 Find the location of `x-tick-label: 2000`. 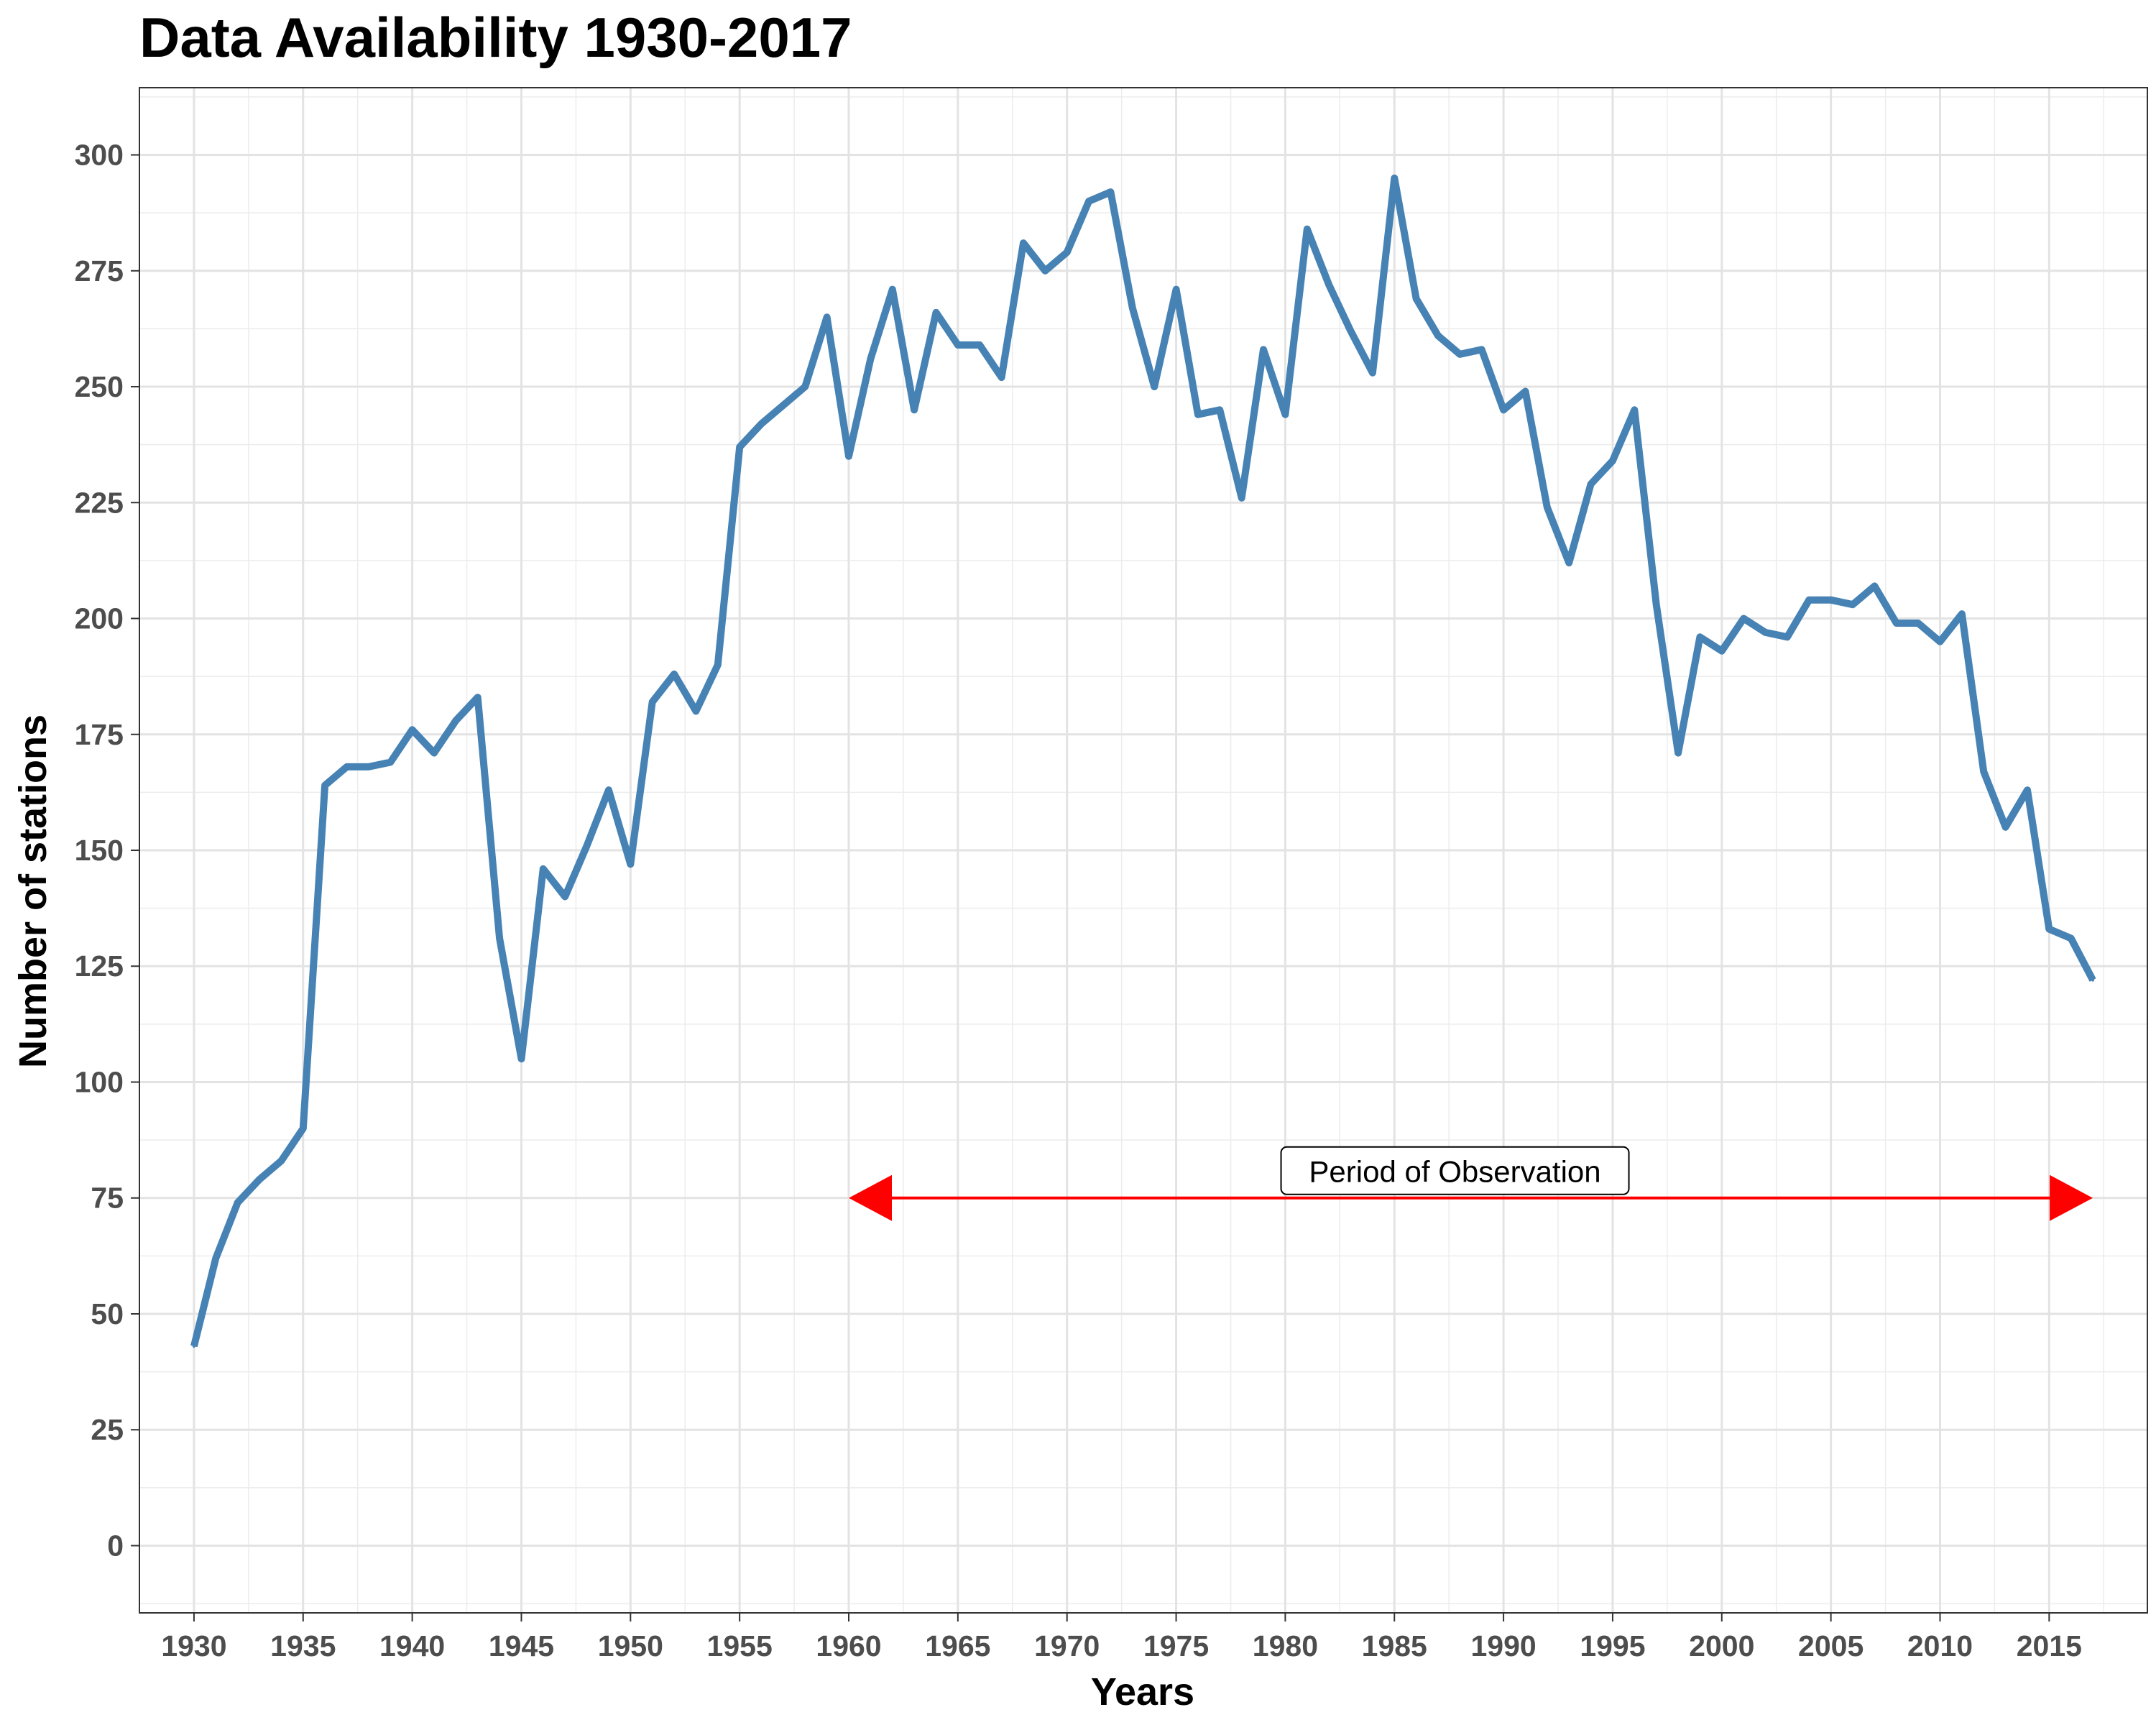

x-tick-label: 2000 is located at coordinates (1721, 1645).